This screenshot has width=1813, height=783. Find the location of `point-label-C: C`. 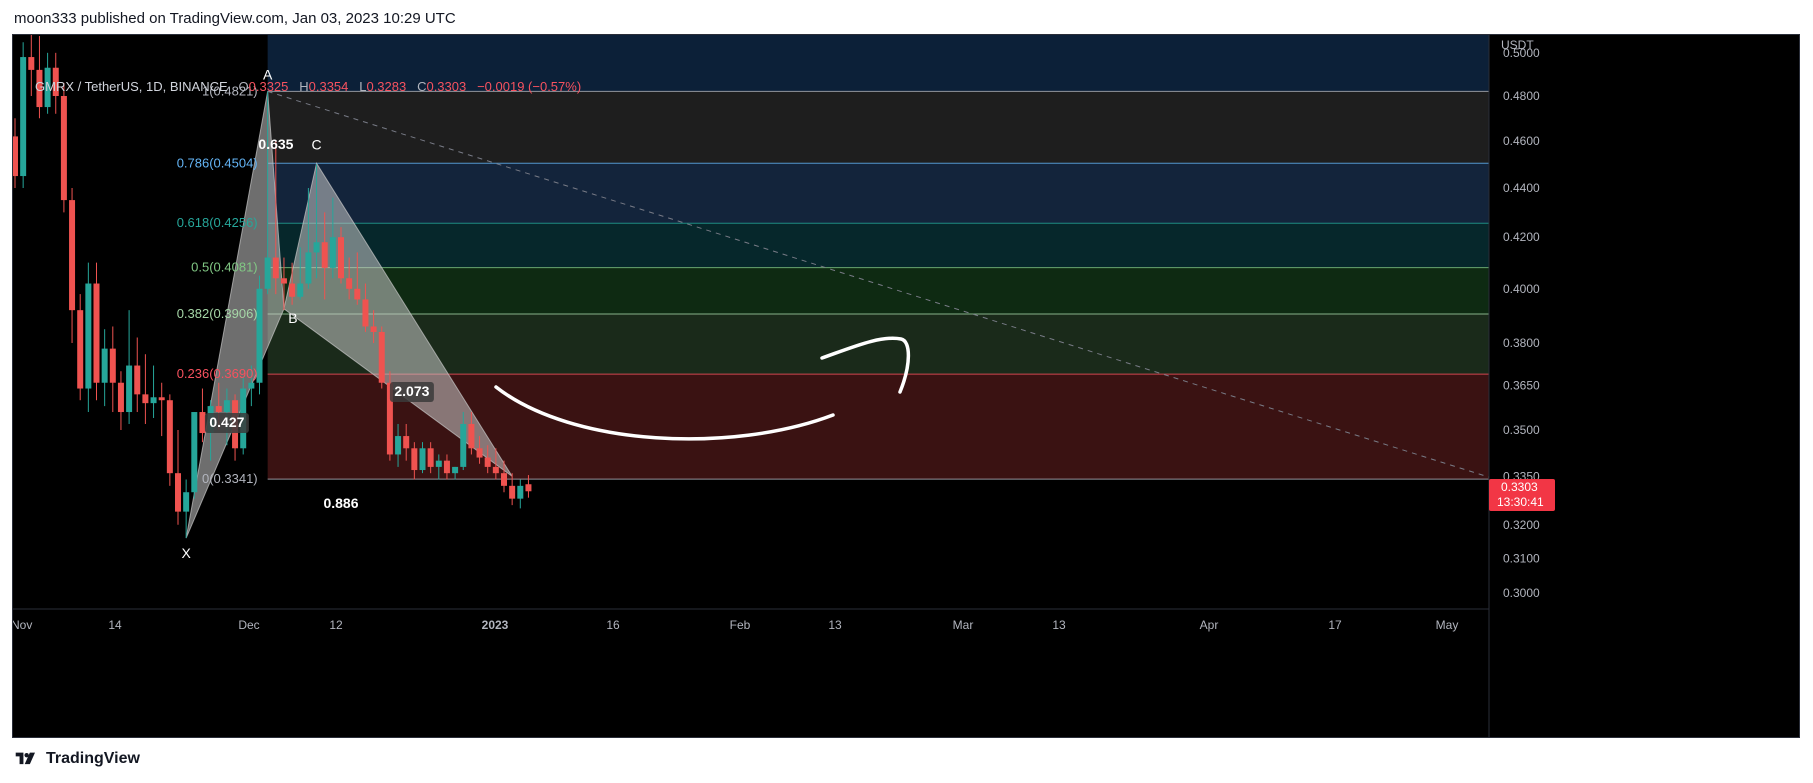

point-label-C: C is located at coordinates (316, 144).